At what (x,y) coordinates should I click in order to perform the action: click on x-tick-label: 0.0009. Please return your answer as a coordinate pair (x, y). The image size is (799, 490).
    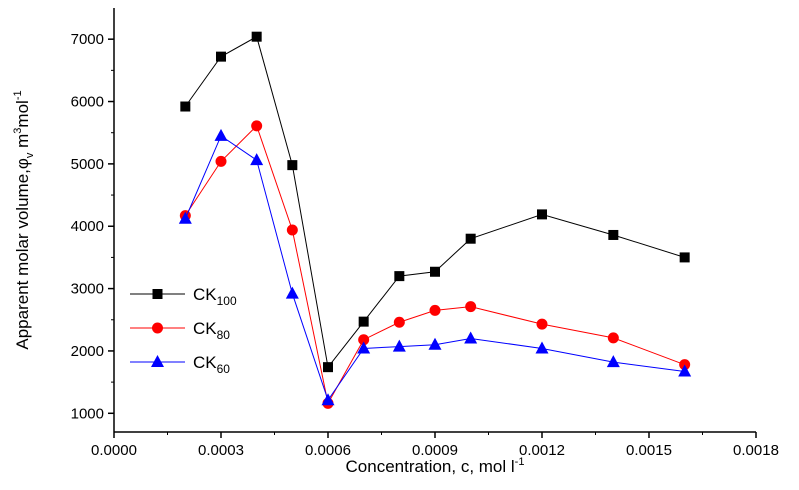
    Looking at the image, I should click on (435, 450).